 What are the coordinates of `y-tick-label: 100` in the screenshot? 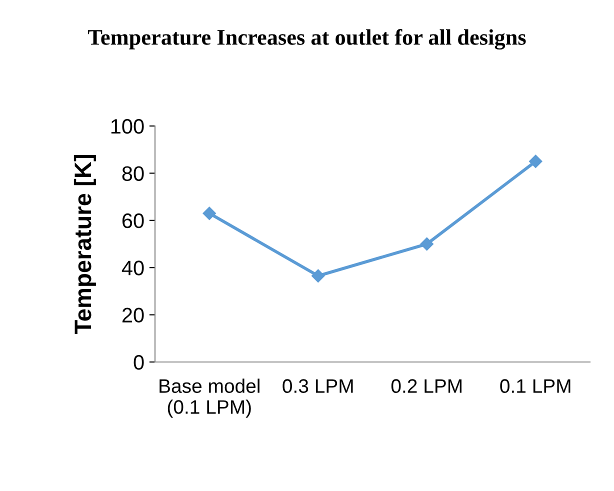 It's located at (127, 126).